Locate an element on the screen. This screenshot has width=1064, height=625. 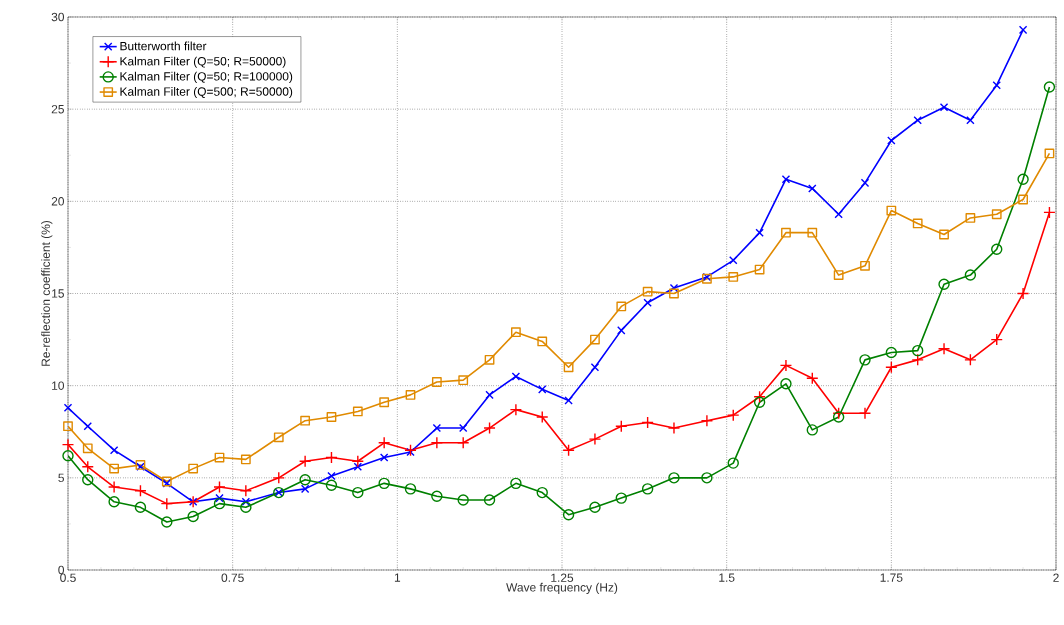
y-tick-label: 5 is located at coordinates (61, 477).